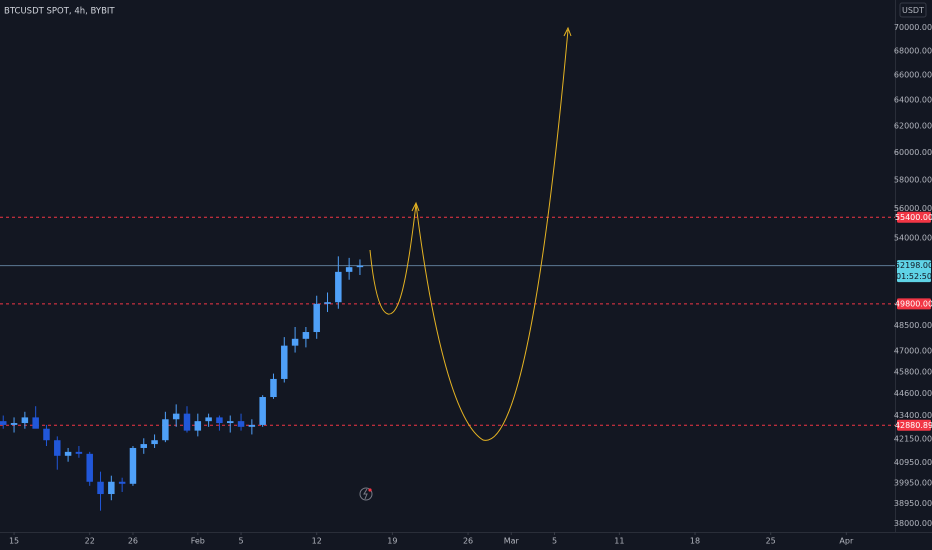 This screenshot has height=550, width=932. Describe the element at coordinates (913, 208) in the screenshot. I see `y-tick-label: 56000.00` at that location.